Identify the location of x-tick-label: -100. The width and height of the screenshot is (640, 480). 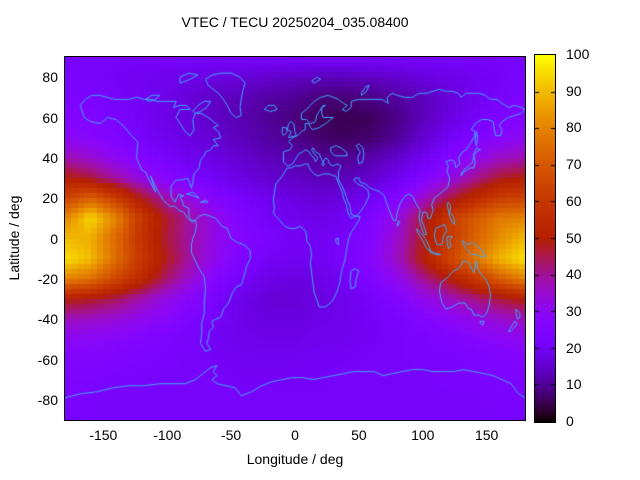
(167, 435).